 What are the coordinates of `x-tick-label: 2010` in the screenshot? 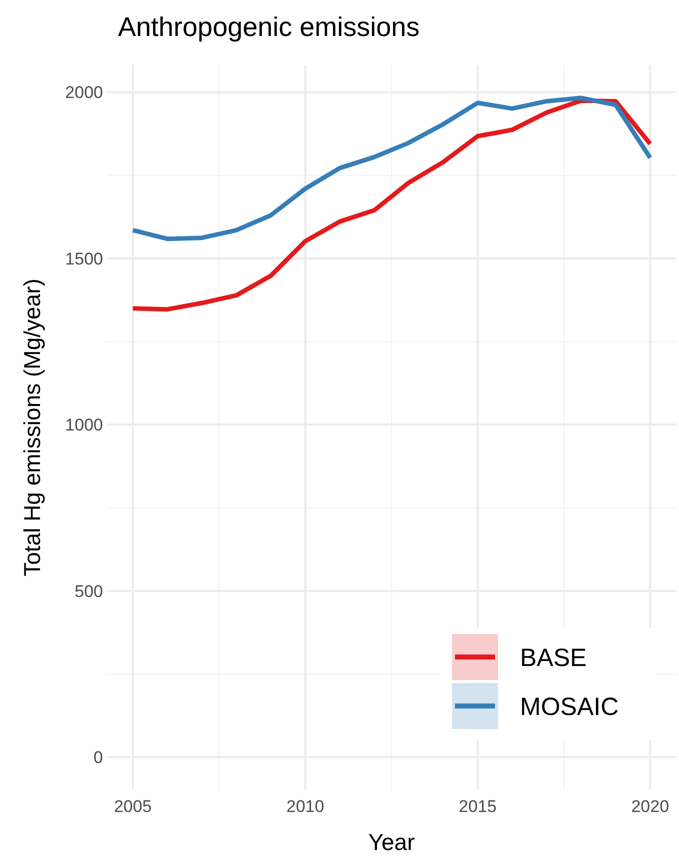 It's located at (305, 806).